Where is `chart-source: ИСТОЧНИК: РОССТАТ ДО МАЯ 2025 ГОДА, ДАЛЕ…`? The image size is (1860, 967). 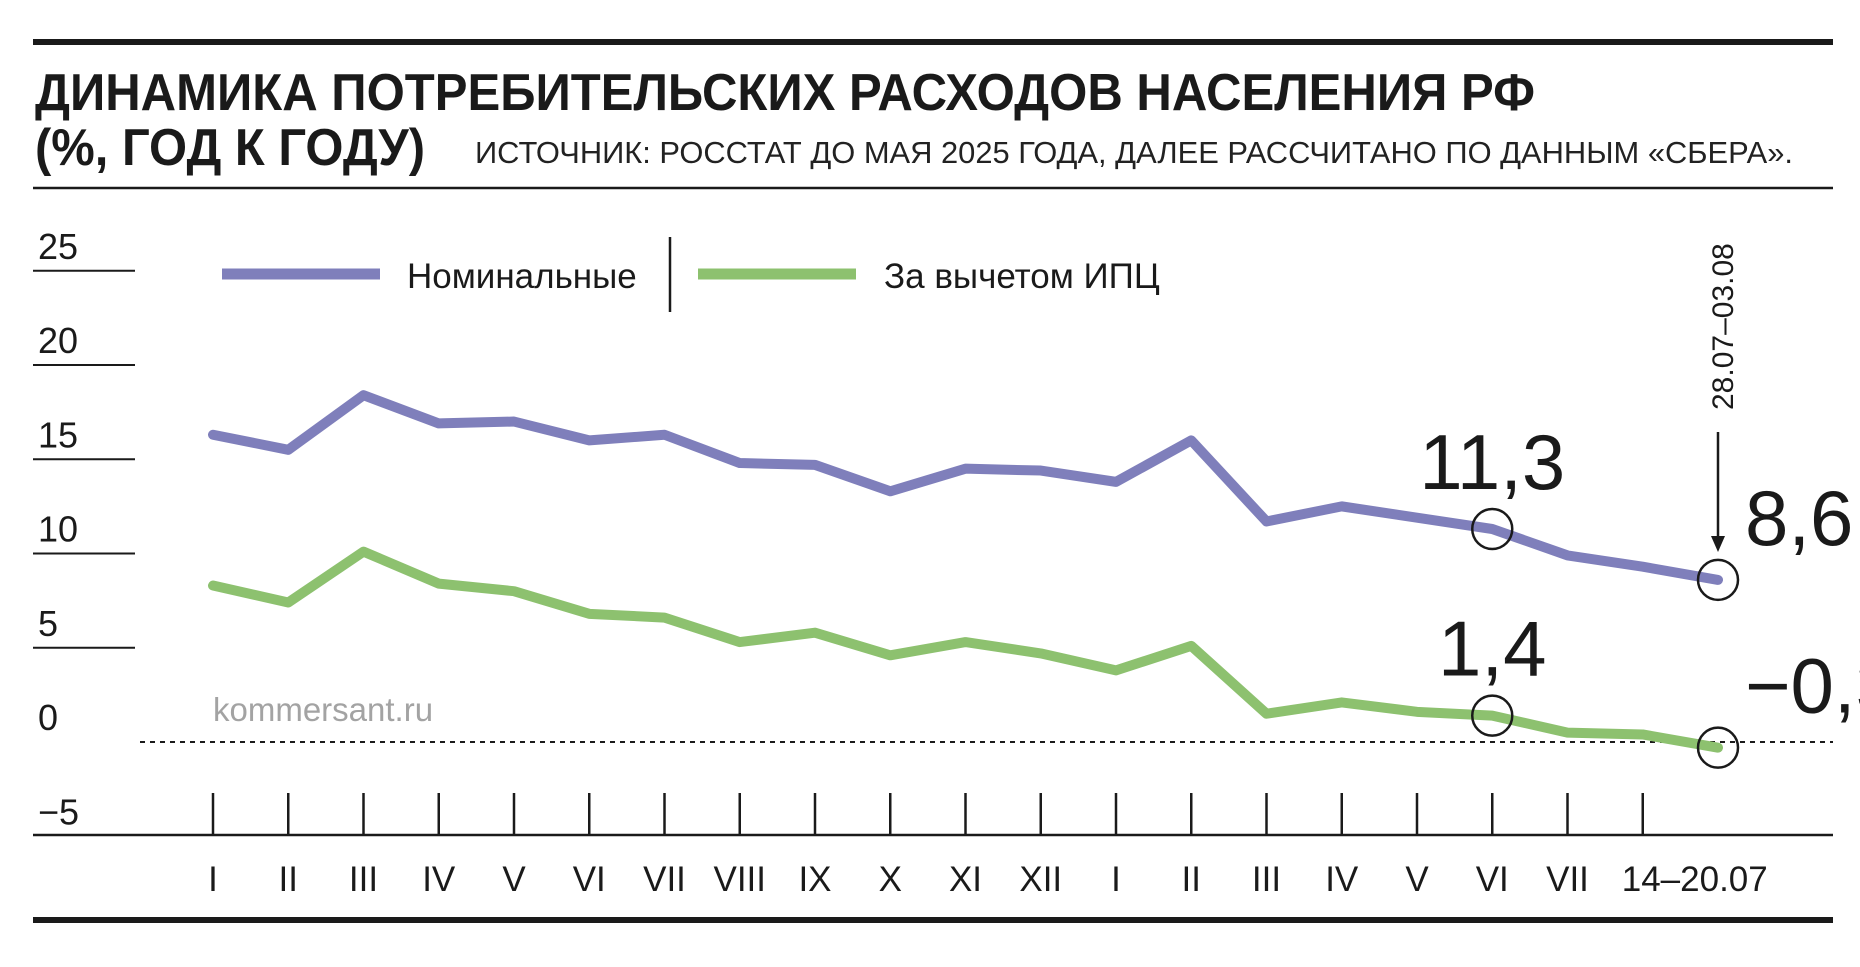 chart-source: ИСТОЧНИК: РОССТАТ ДО МАЯ 2025 ГОДА, ДАЛЕ… is located at coordinates (1134, 152).